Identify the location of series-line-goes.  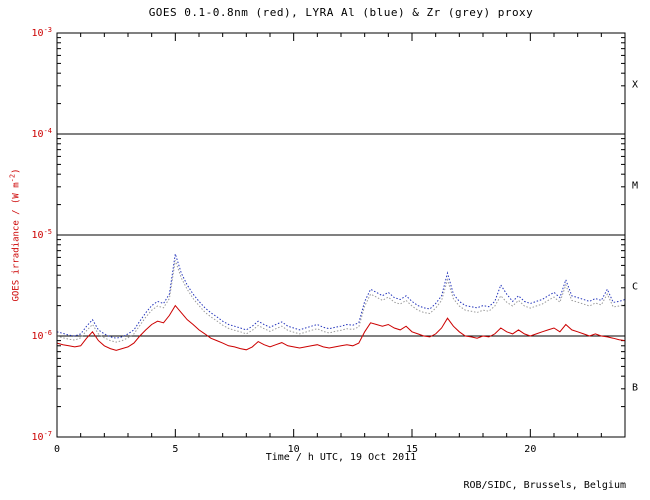
(341, 327).